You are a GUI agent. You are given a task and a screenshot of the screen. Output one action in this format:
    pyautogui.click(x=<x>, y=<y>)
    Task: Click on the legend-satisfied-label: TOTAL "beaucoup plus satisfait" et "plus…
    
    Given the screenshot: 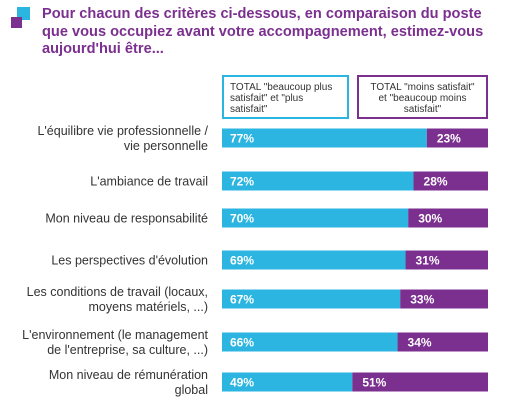 What is the action you would take?
    pyautogui.click(x=281, y=98)
    